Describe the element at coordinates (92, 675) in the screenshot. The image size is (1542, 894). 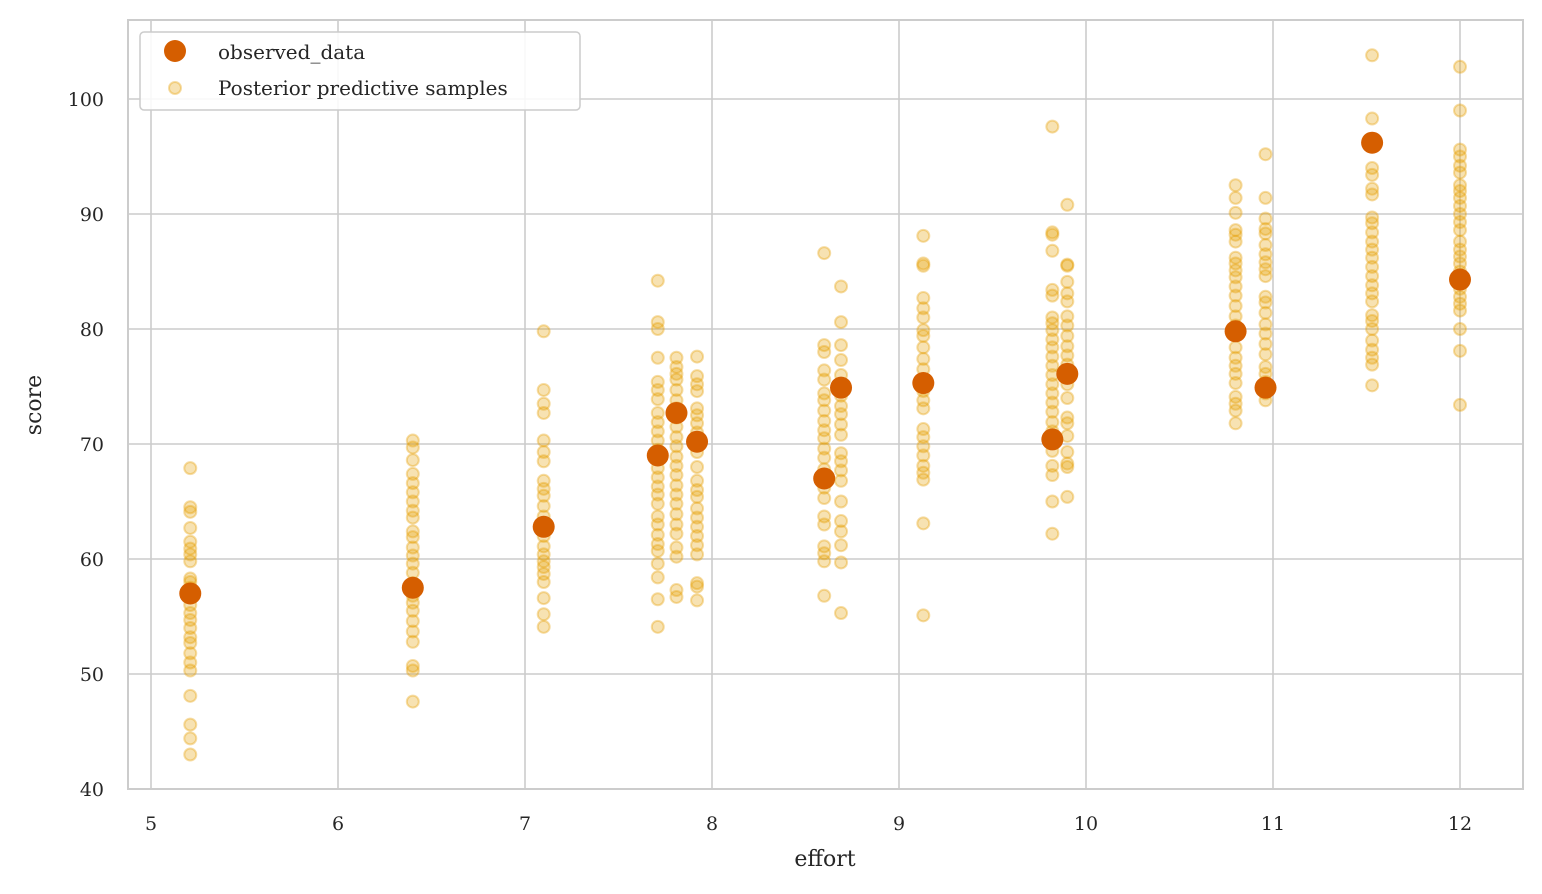
I see `y-tick-label: 50` at that location.